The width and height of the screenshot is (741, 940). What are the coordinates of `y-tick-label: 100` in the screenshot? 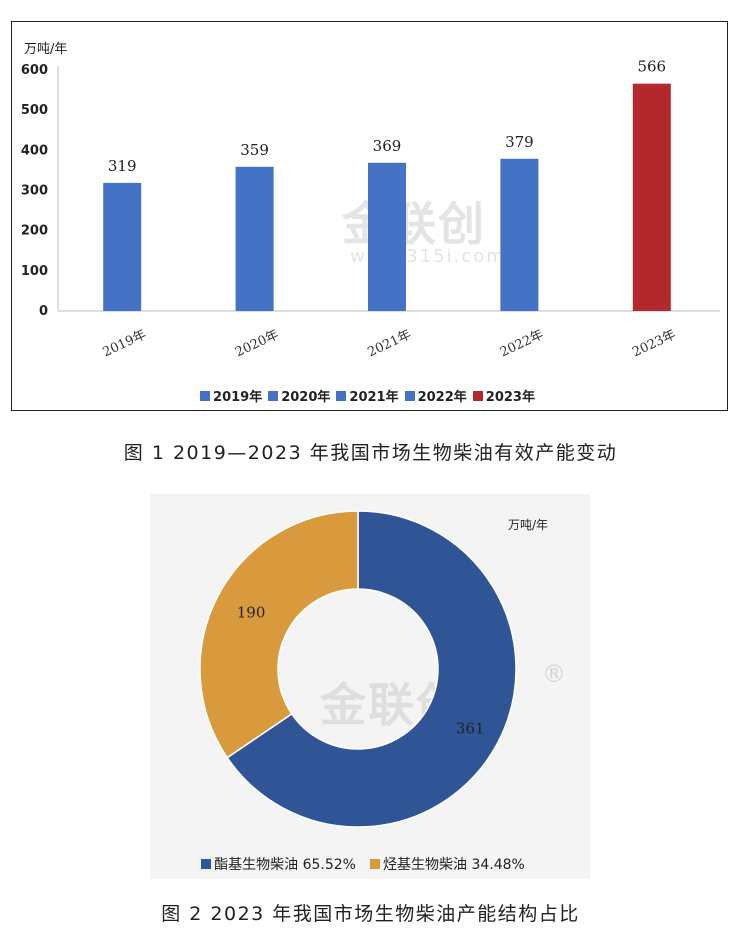 It's located at (34, 271).